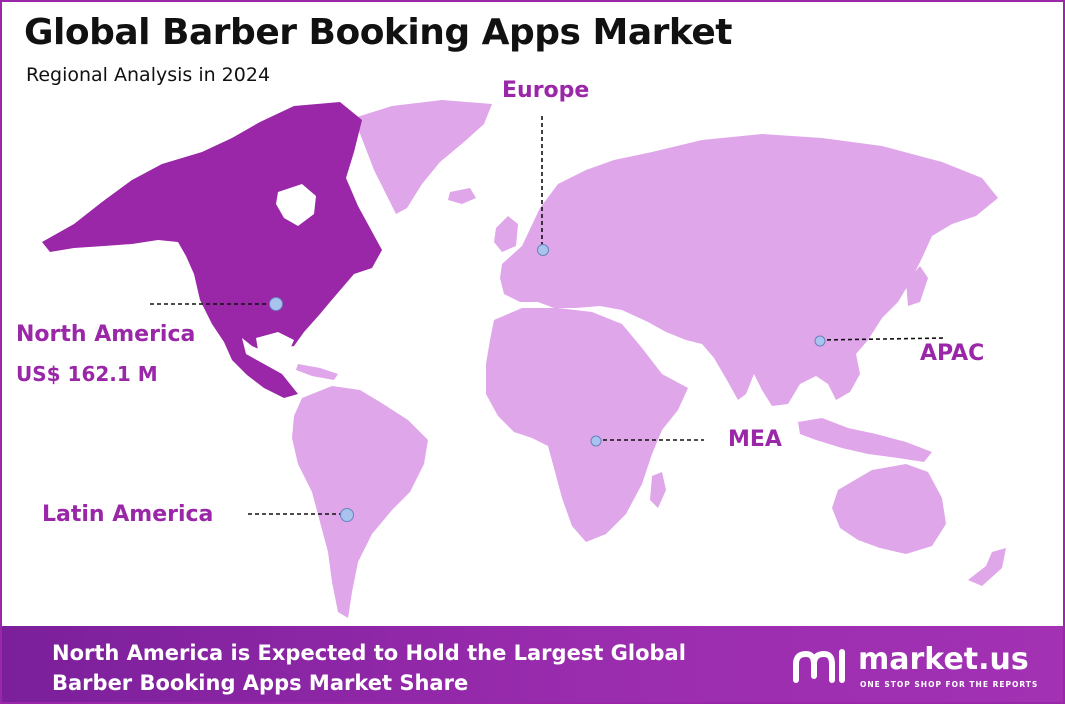 The width and height of the screenshot is (1065, 704). I want to click on map-greenland, so click(423, 157).